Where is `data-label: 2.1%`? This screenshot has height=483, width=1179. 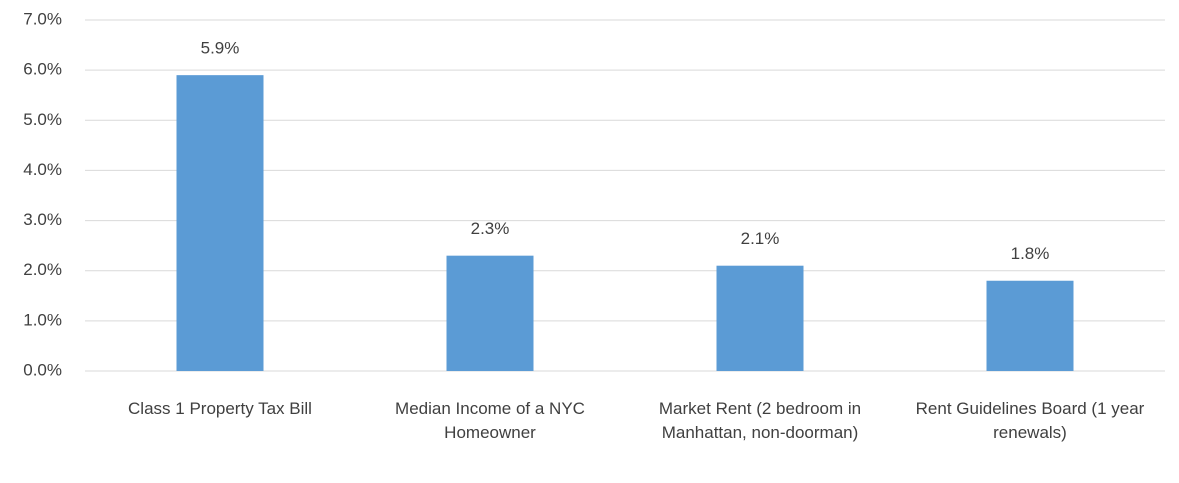 data-label: 2.1% is located at coordinates (760, 238).